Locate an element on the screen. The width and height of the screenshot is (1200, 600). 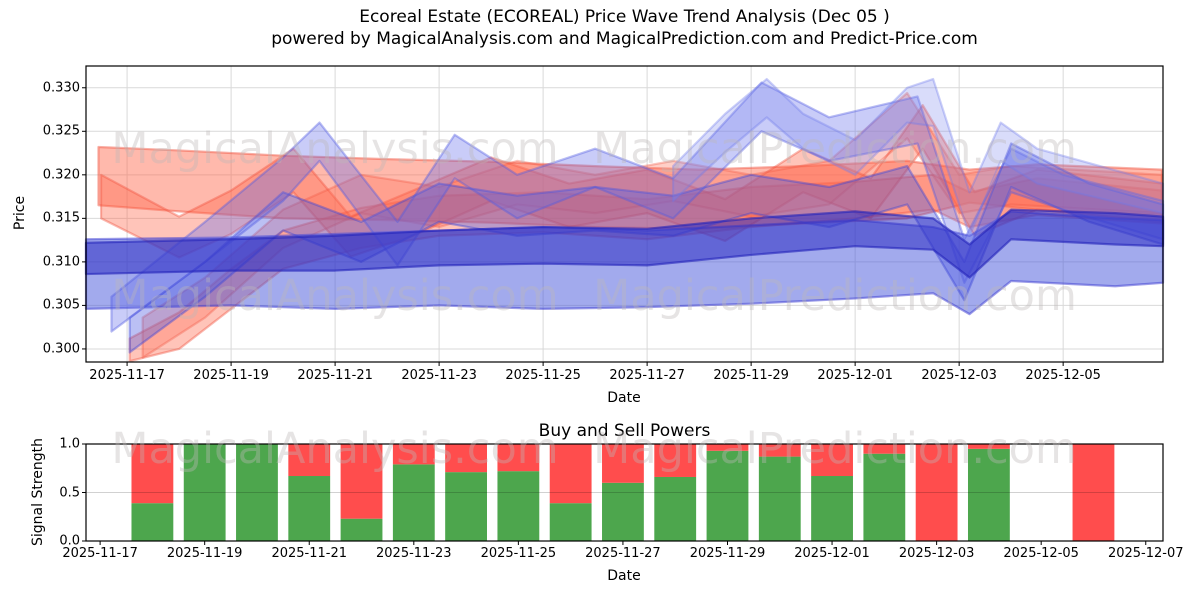
power-xtick-label: 2025-11-21 is located at coordinates (309, 553).